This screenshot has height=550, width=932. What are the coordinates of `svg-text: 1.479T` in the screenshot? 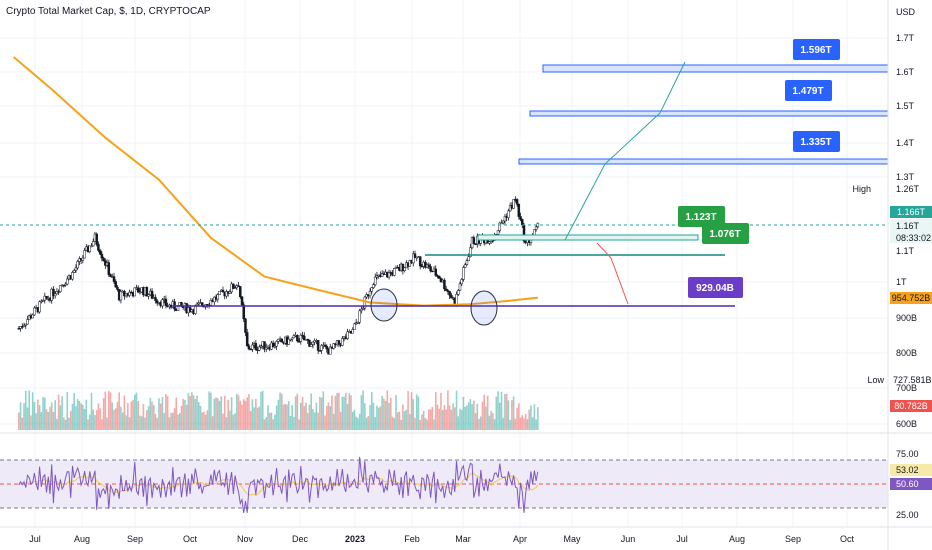 It's located at (807, 91).